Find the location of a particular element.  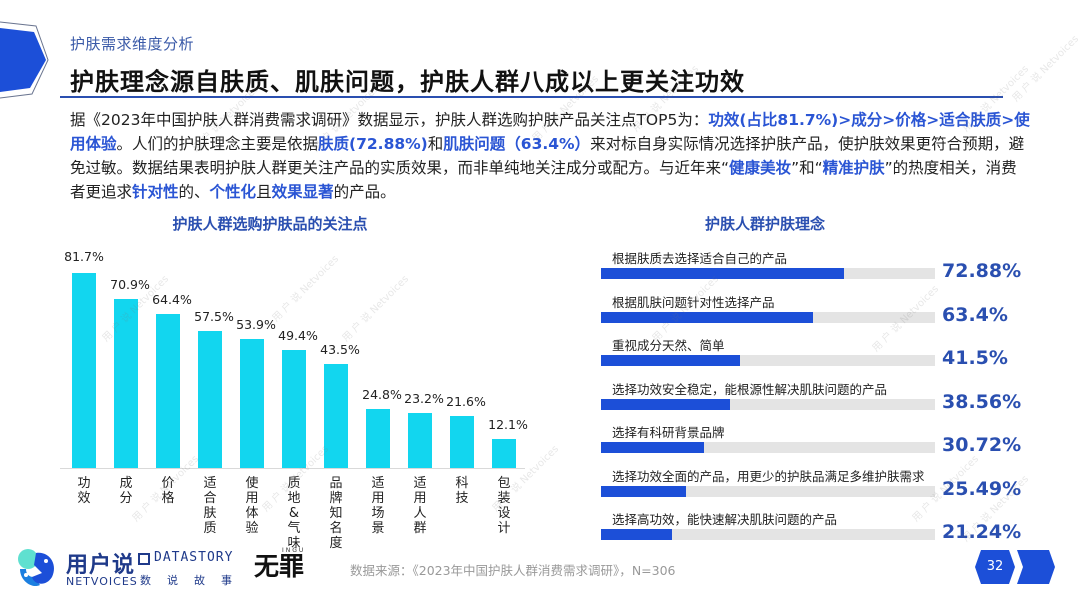

bar-category-label: 适用场景 is located at coordinates (378, 506).